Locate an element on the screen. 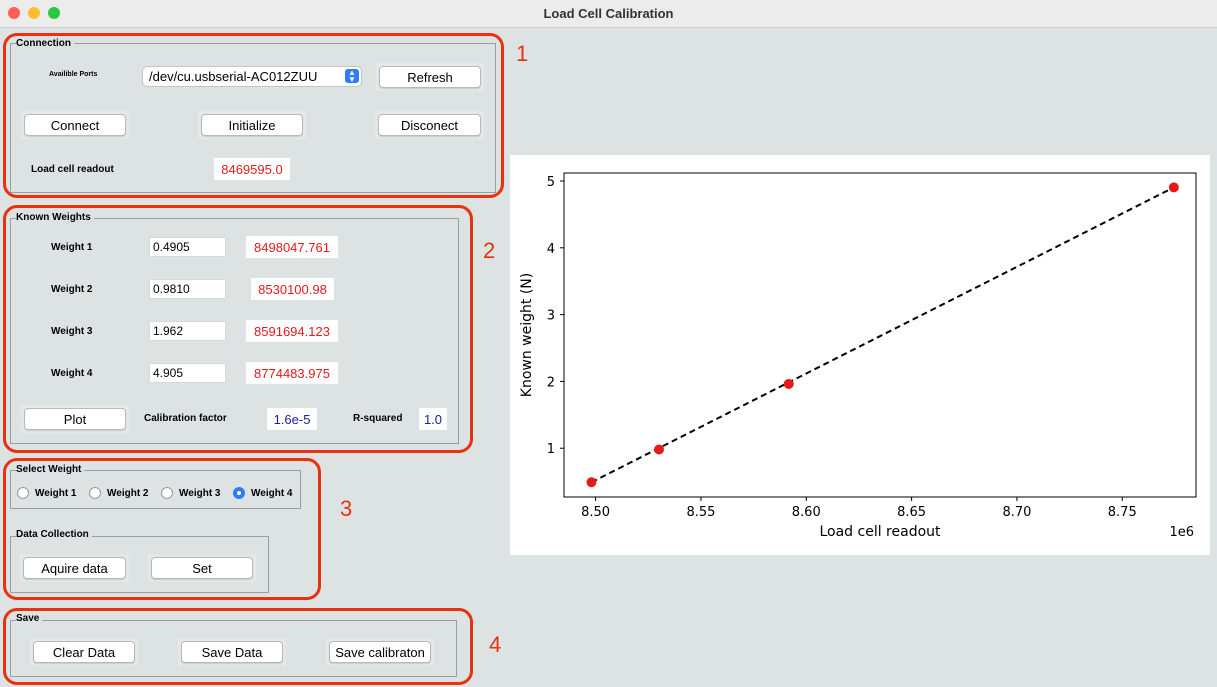  weight-3-label: Weight 3 is located at coordinates (72, 331).